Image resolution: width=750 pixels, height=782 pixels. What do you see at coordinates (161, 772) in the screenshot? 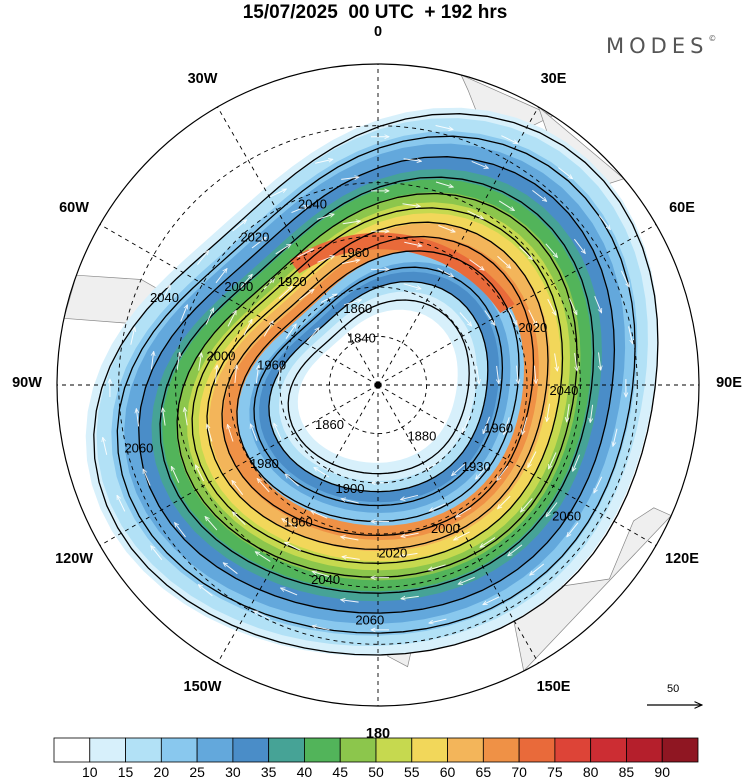
I see `colorbar-tick-label: 20` at bounding box center [161, 772].